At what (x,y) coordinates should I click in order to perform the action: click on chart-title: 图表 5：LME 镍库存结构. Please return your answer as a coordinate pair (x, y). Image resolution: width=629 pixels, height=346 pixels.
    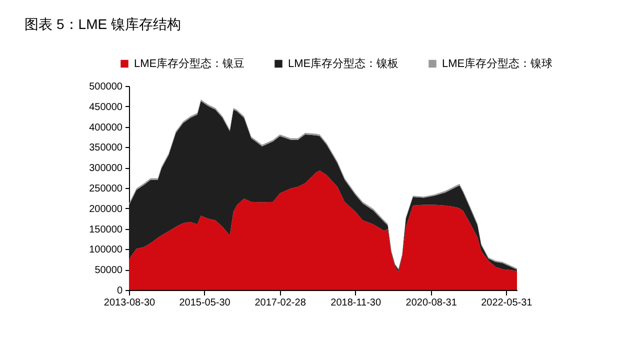
    Looking at the image, I should click on (102, 24).